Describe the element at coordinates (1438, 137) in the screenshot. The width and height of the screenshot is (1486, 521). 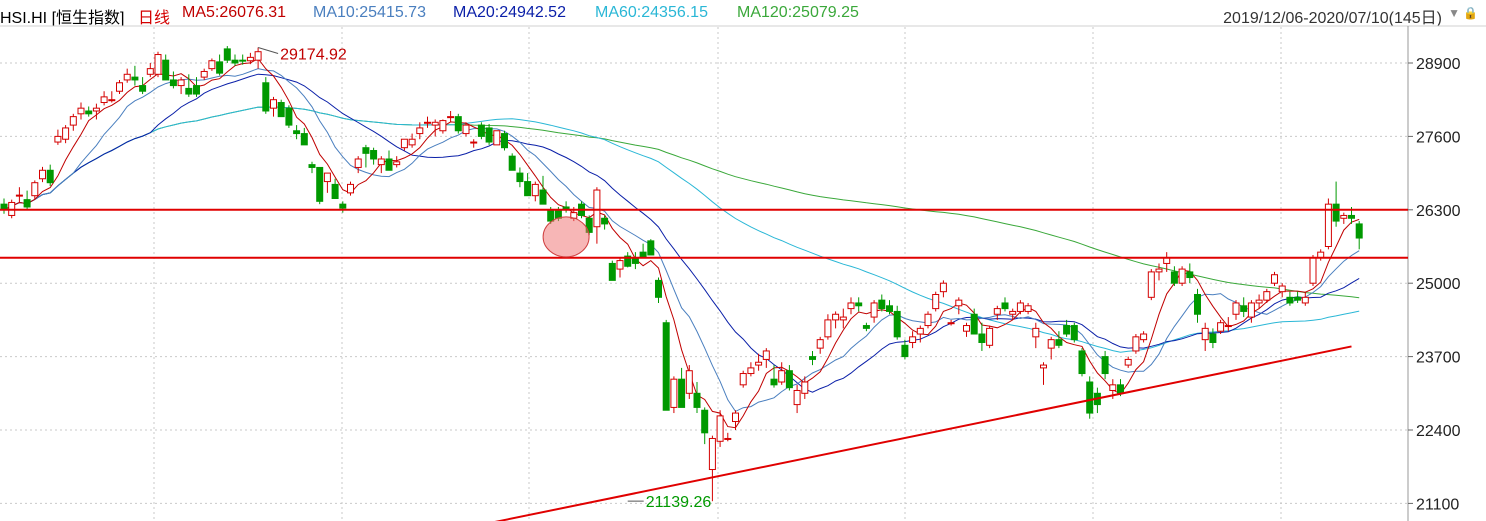
I see `y-tick-label: 27600` at that location.